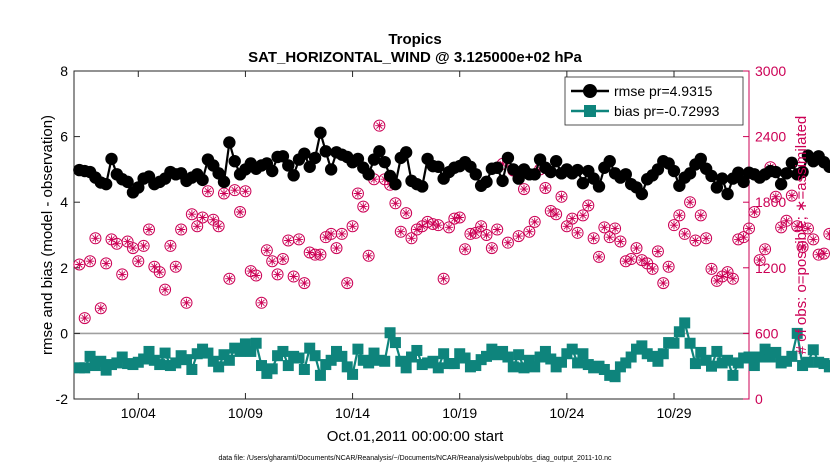 Image resolution: width=830 pixels, height=470 pixels. What do you see at coordinates (415, 436) in the screenshot?
I see `x-axis-label: Oct.01,2011 00:00:00 start` at bounding box center [415, 436].